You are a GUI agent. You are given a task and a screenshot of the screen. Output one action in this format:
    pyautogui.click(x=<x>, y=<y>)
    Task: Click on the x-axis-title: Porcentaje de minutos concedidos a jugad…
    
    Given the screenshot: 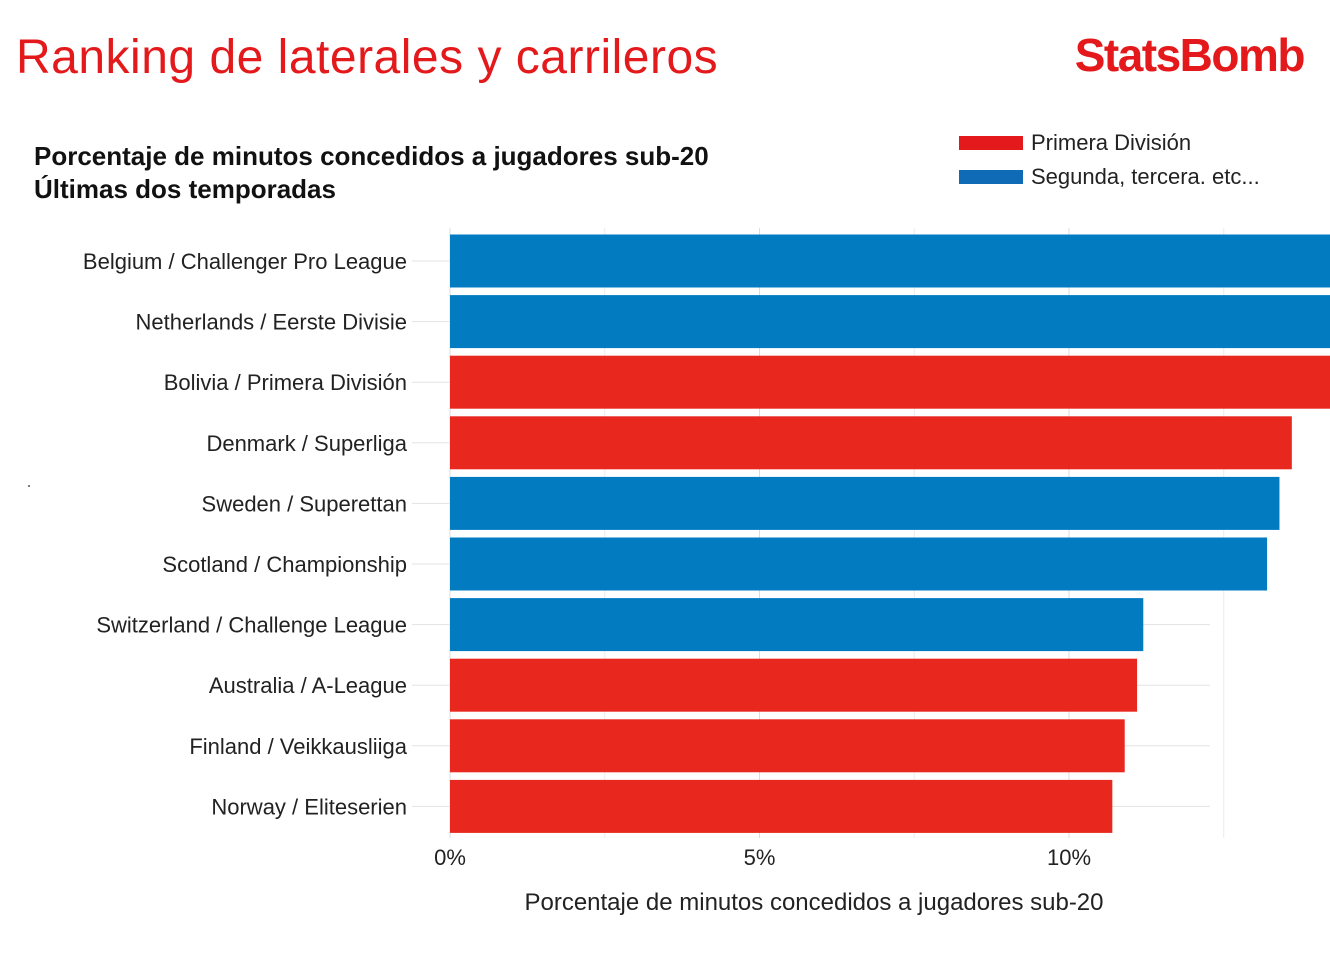 What is the action you would take?
    pyautogui.click(x=813, y=902)
    